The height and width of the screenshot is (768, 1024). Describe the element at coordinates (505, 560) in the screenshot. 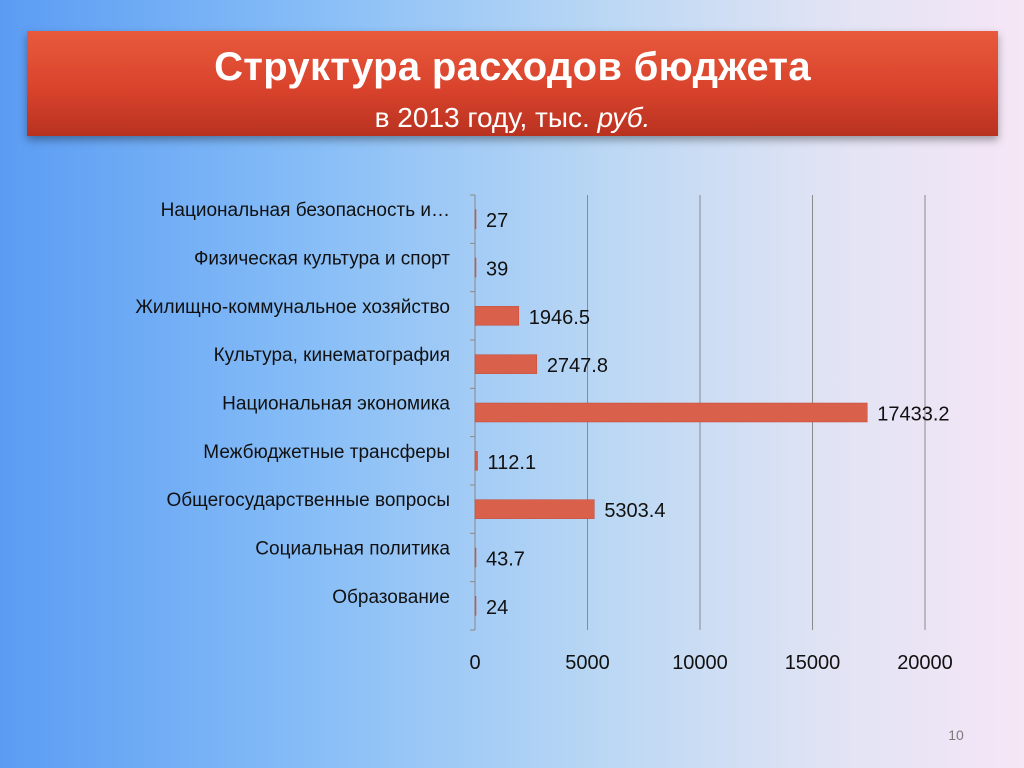

I see `data-label: 43.7` at that location.